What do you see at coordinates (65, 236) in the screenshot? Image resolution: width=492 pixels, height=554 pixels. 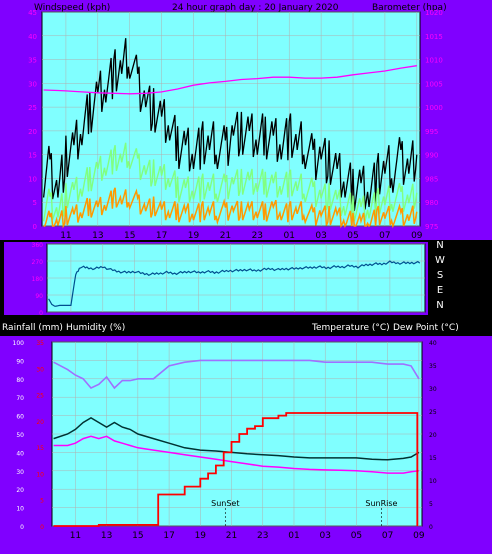 I see `wind-x-tick: 11` at bounding box center [65, 236].